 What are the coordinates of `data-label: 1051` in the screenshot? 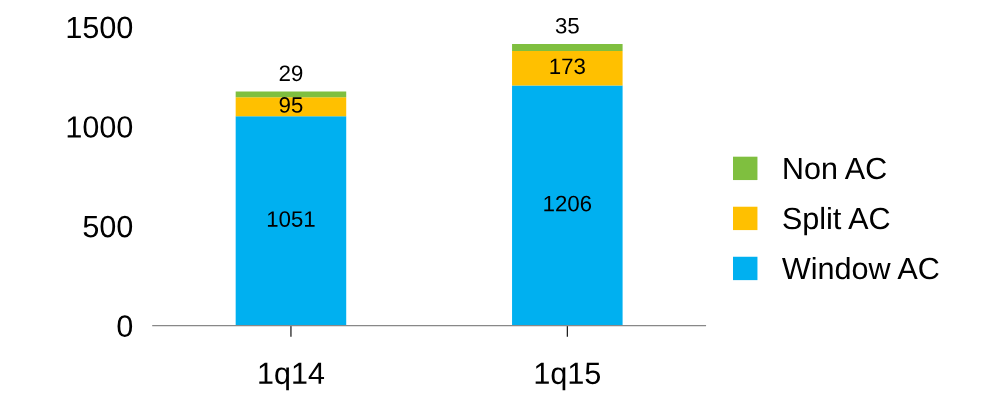 It's located at (291, 219).